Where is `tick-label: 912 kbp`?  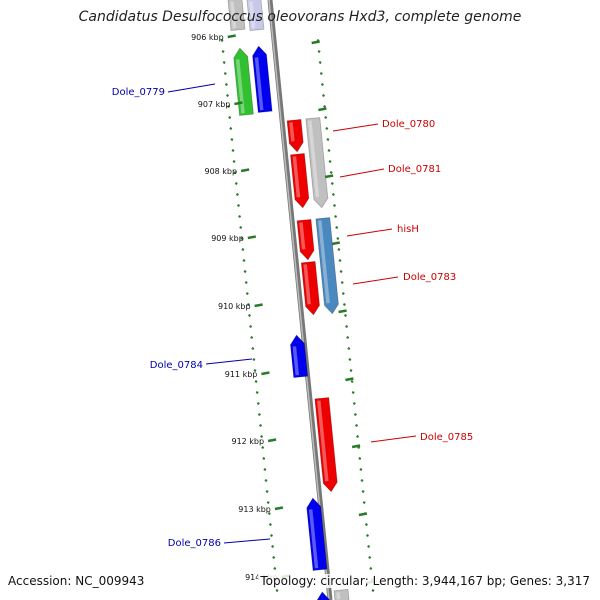 tick-label: 912 kbp is located at coordinates (247, 441).